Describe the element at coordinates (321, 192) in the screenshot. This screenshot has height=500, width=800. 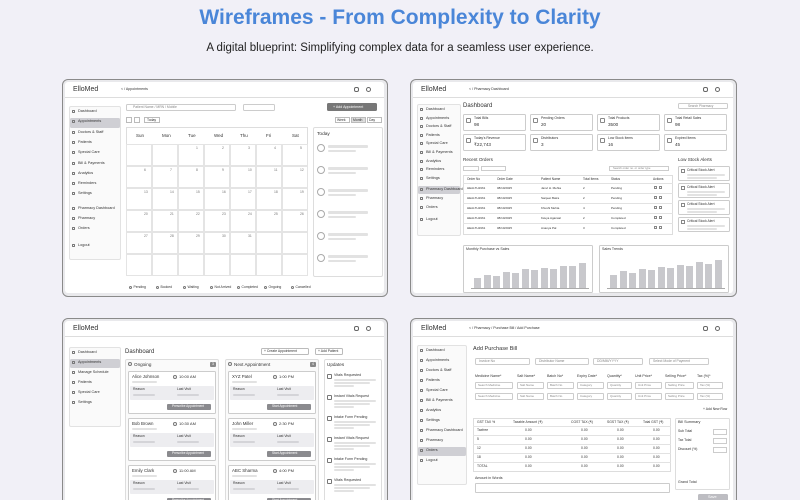
I see `avatar` at that location.